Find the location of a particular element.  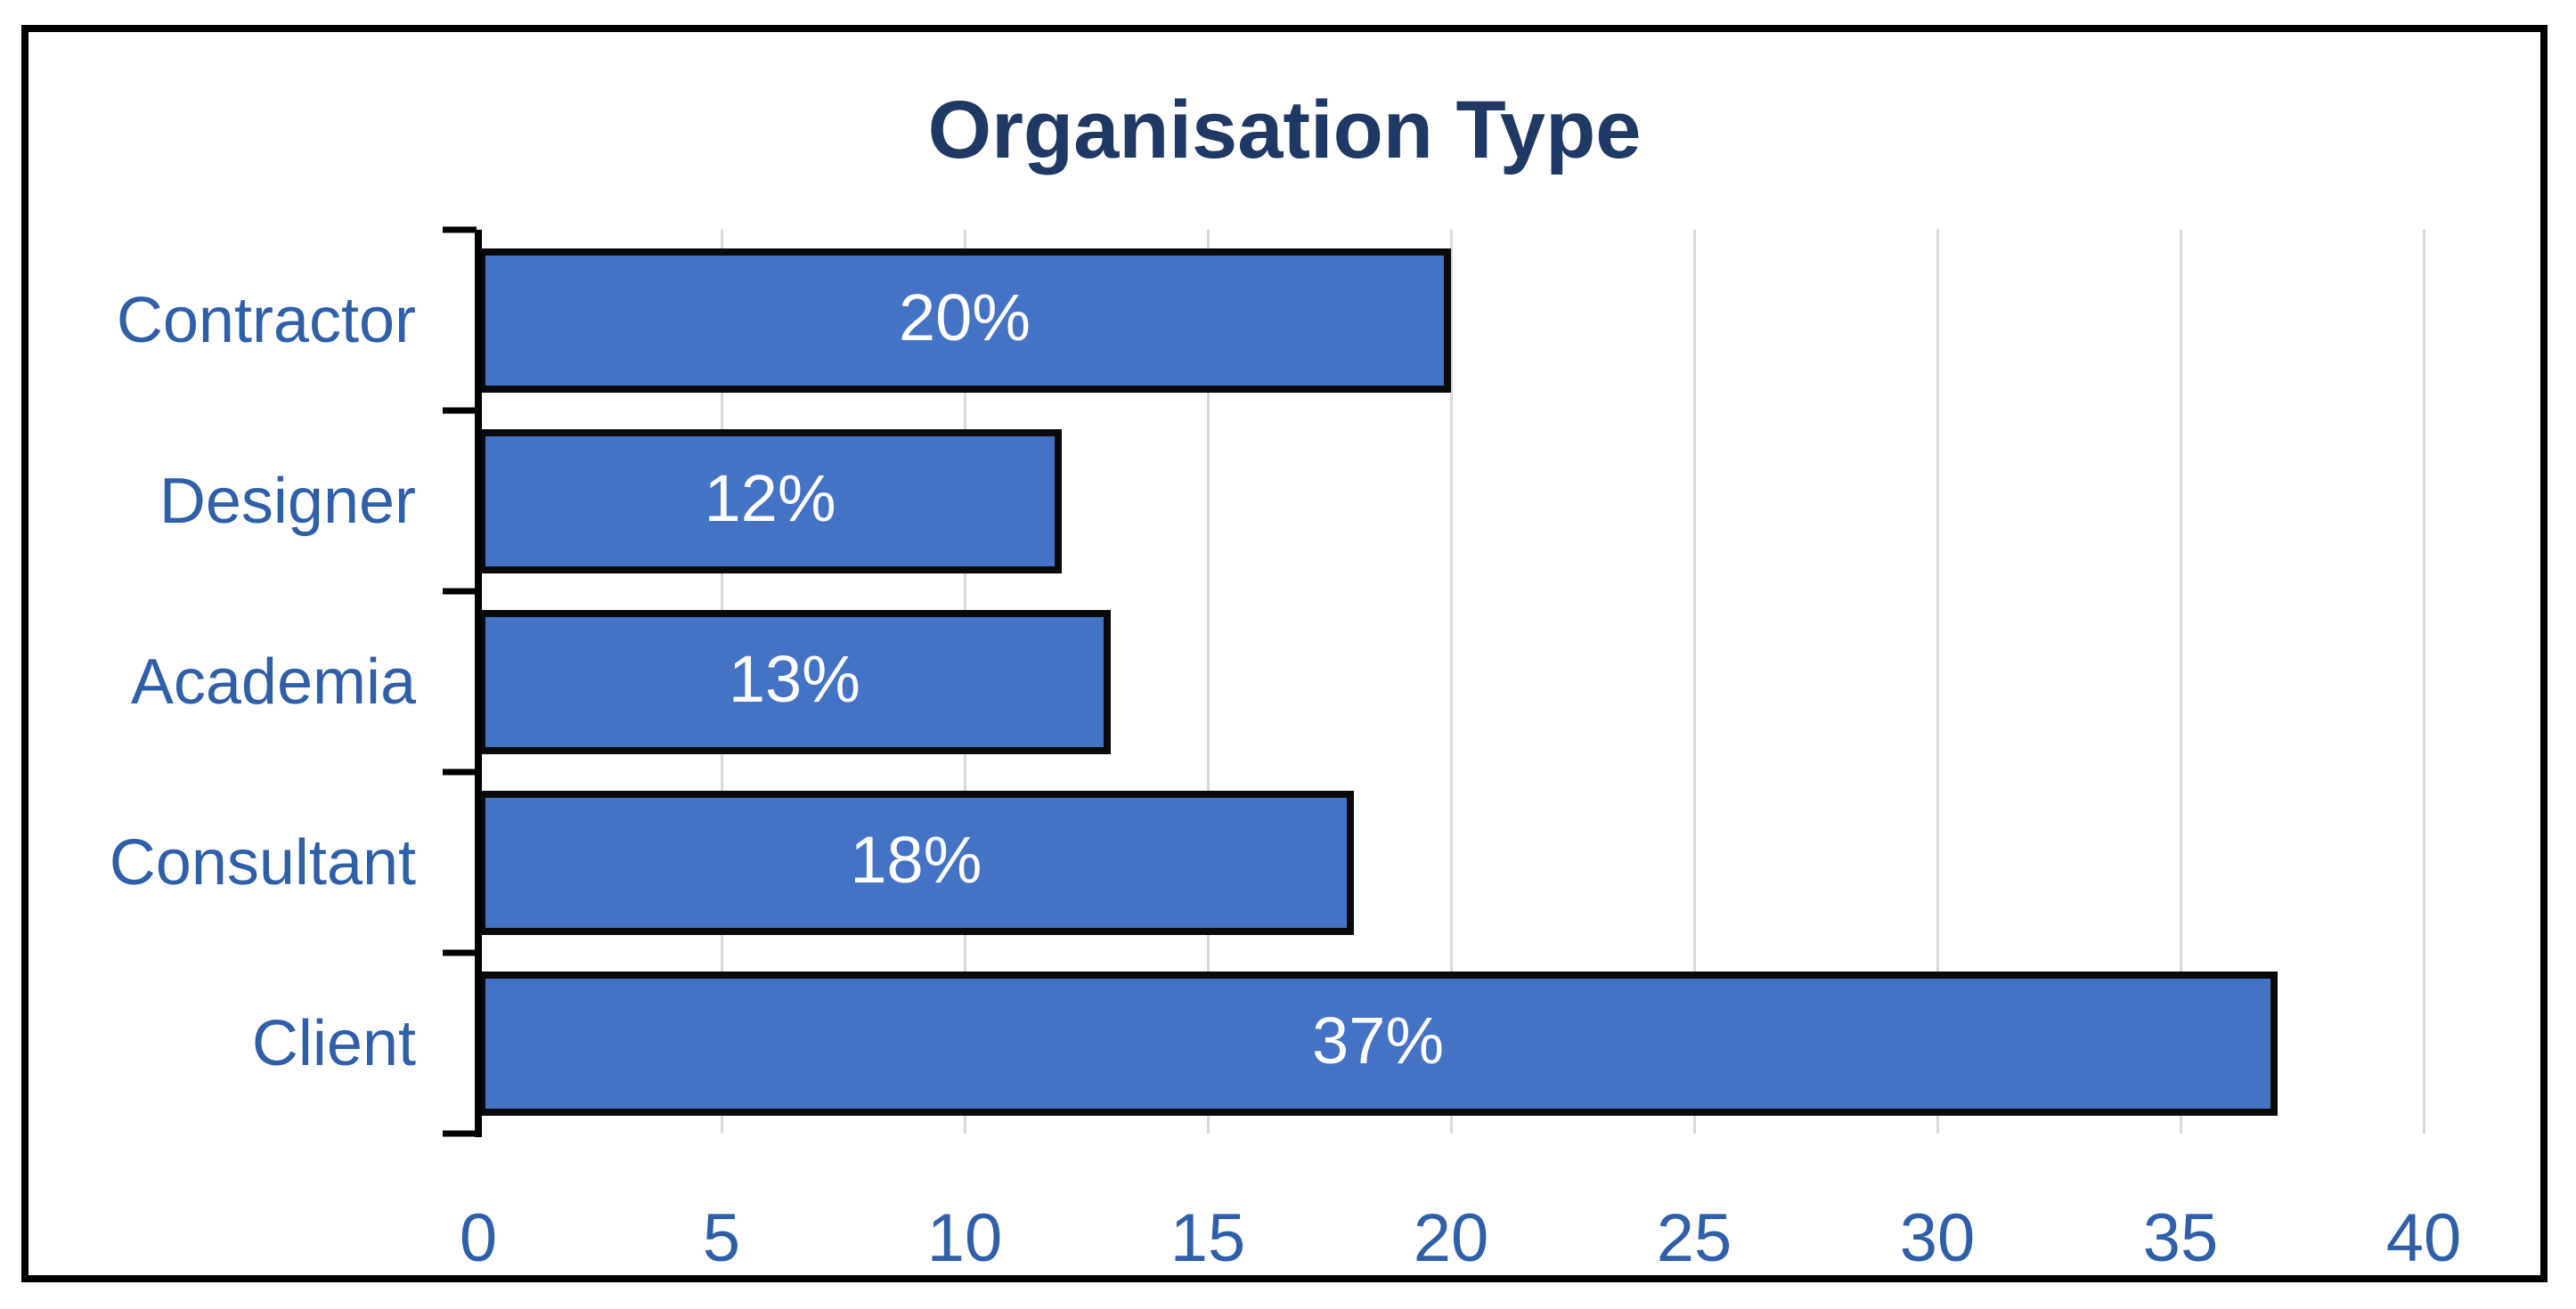

category-label-row: Client is located at coordinates (223, 1043).